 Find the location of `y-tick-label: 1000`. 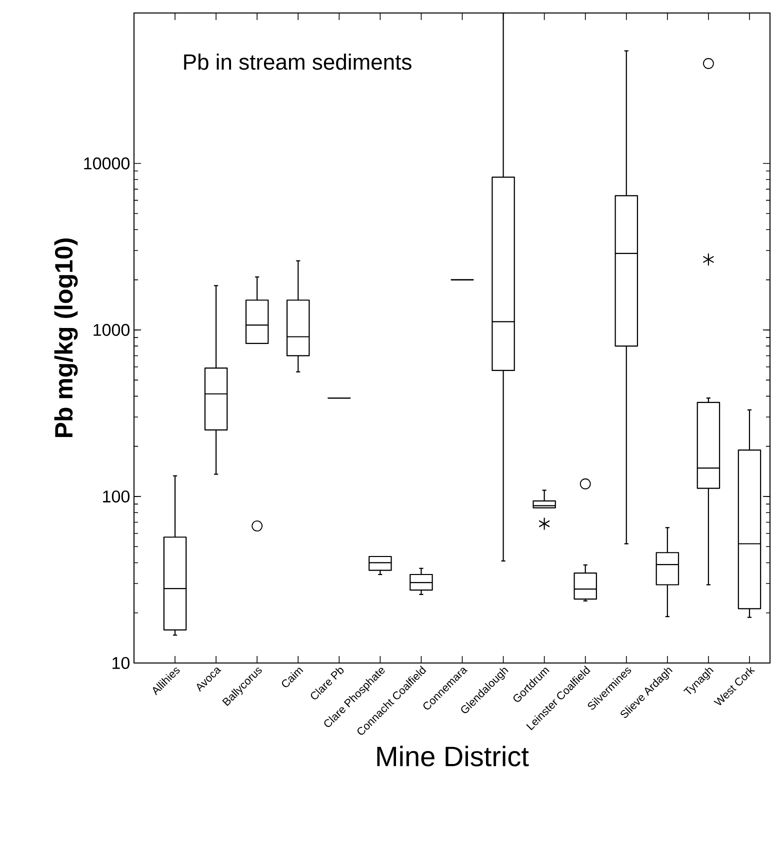

y-tick-label: 1000 is located at coordinates (112, 330).